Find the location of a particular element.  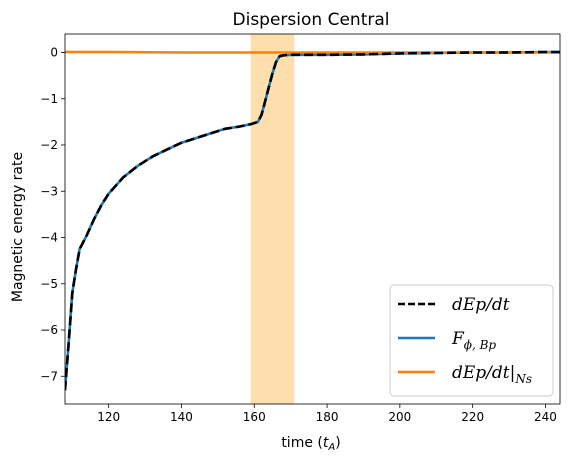

y-tick-label: −4 is located at coordinates (49, 238).